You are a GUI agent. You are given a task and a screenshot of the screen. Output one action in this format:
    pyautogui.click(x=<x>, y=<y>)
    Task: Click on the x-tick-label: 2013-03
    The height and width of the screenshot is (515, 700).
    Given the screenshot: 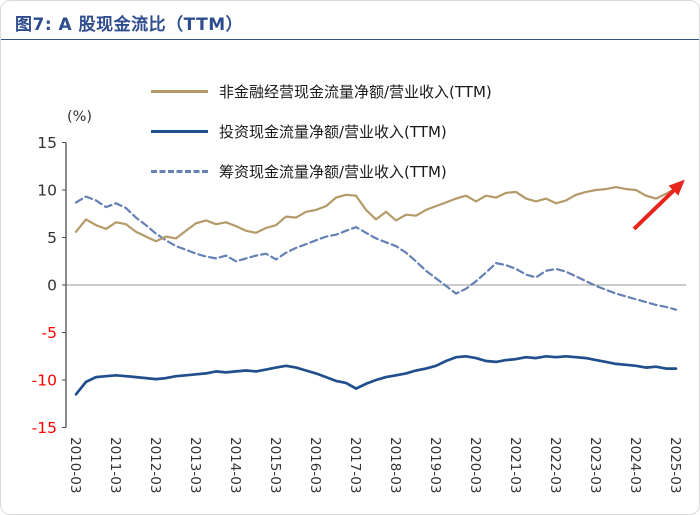 What is the action you would take?
    pyautogui.click(x=195, y=465)
    